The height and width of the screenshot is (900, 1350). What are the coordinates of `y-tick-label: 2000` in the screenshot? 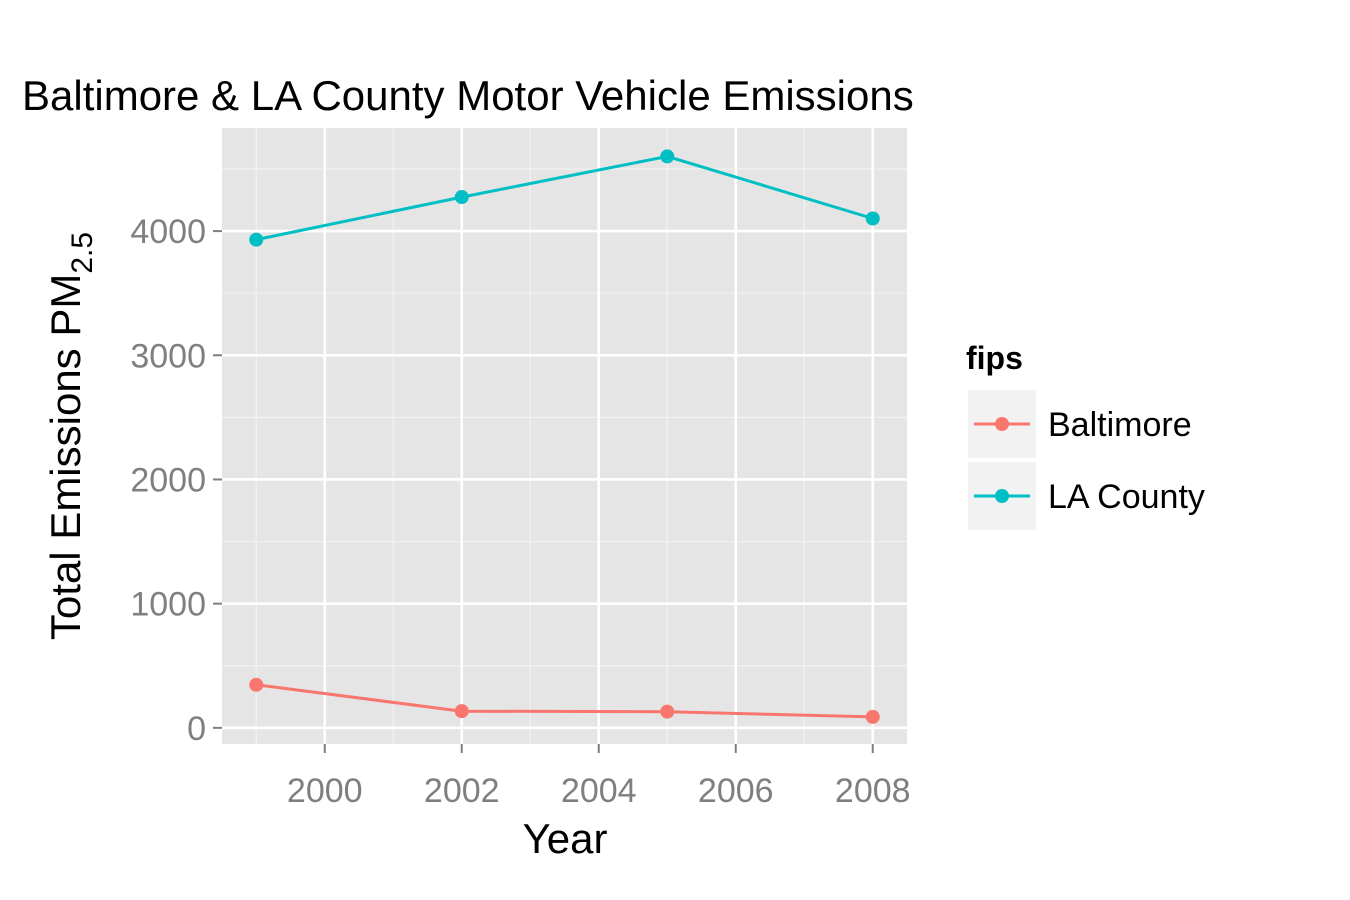 It's located at (168, 480).